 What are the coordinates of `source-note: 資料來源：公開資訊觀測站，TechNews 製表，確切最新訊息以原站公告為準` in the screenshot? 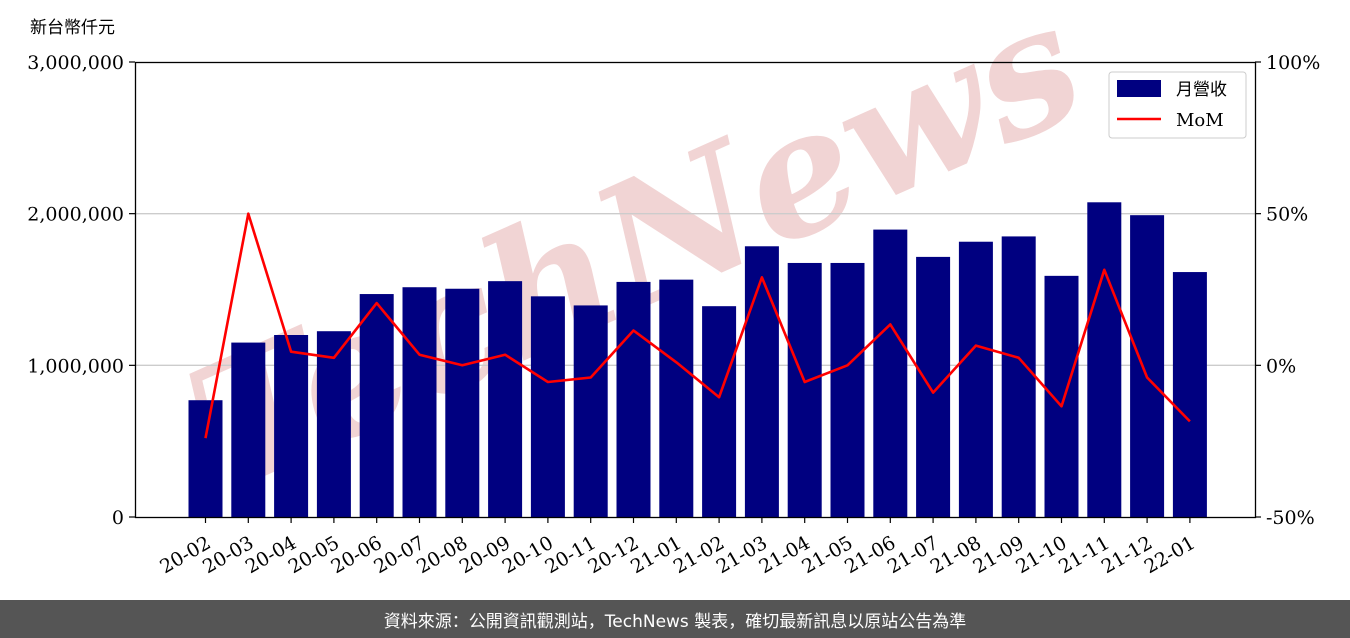 It's located at (675, 621).